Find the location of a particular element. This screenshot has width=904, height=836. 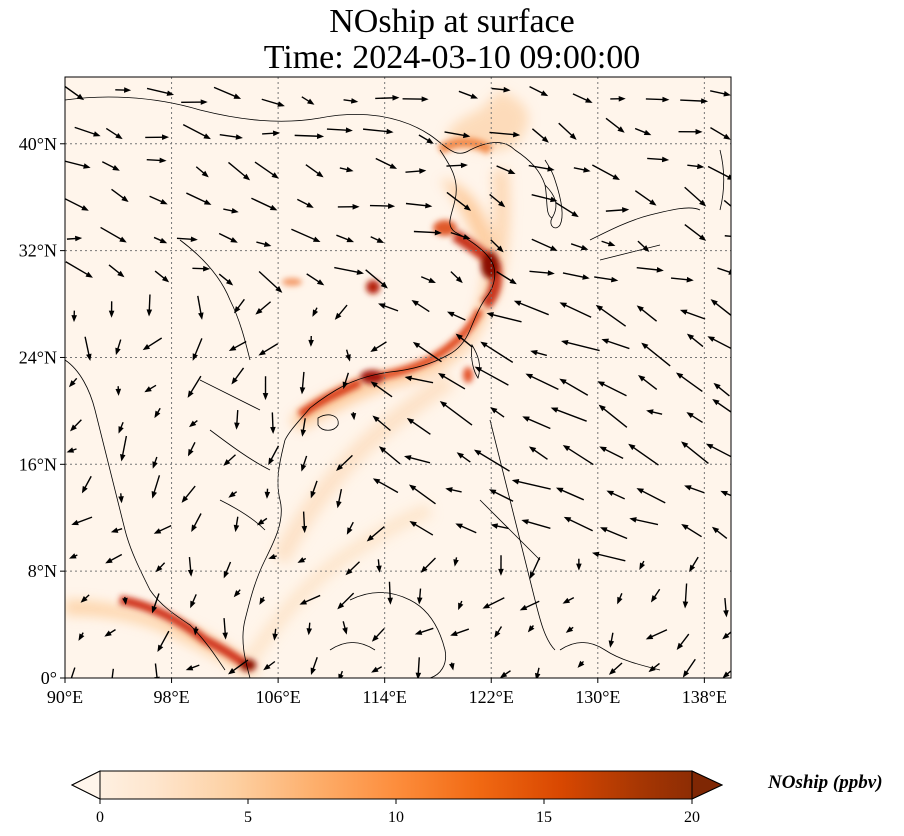

colorbar-title: NOship (ppbv) is located at coordinates (825, 782).